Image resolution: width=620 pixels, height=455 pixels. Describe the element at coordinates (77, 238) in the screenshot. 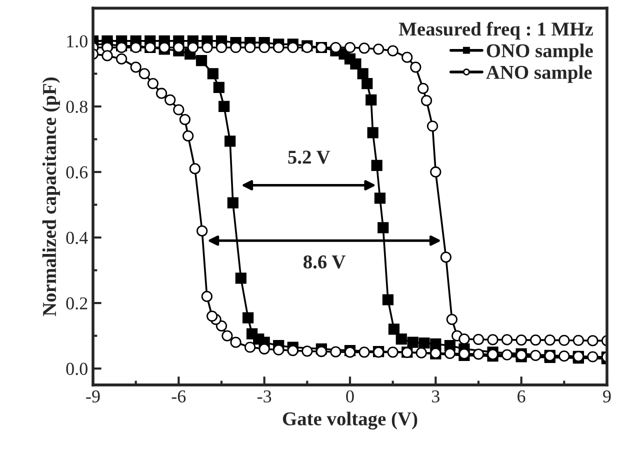

I see `y-tick-label: 0.4` at that location.